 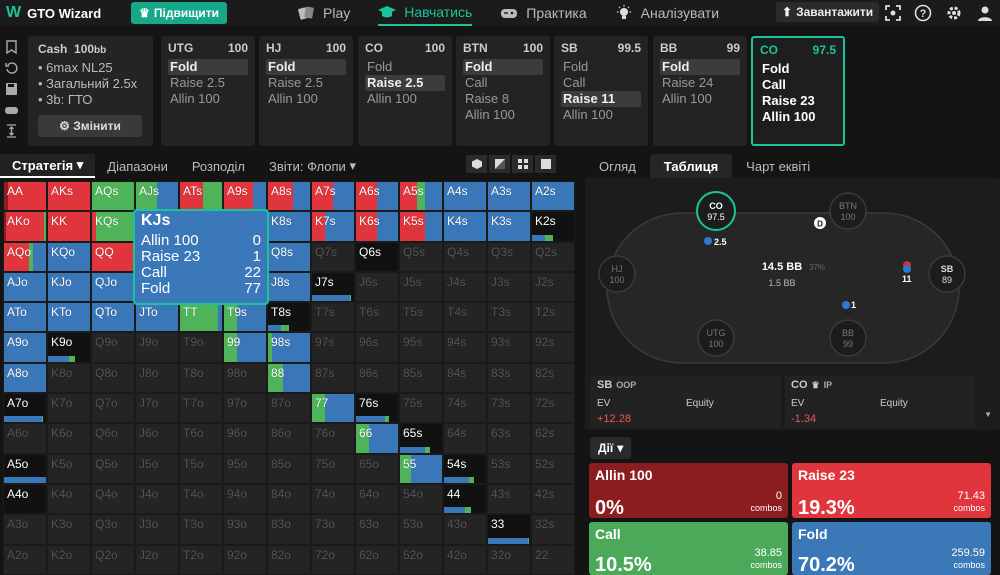 I want to click on hand-cell: Q9o, so click(x=113, y=347).